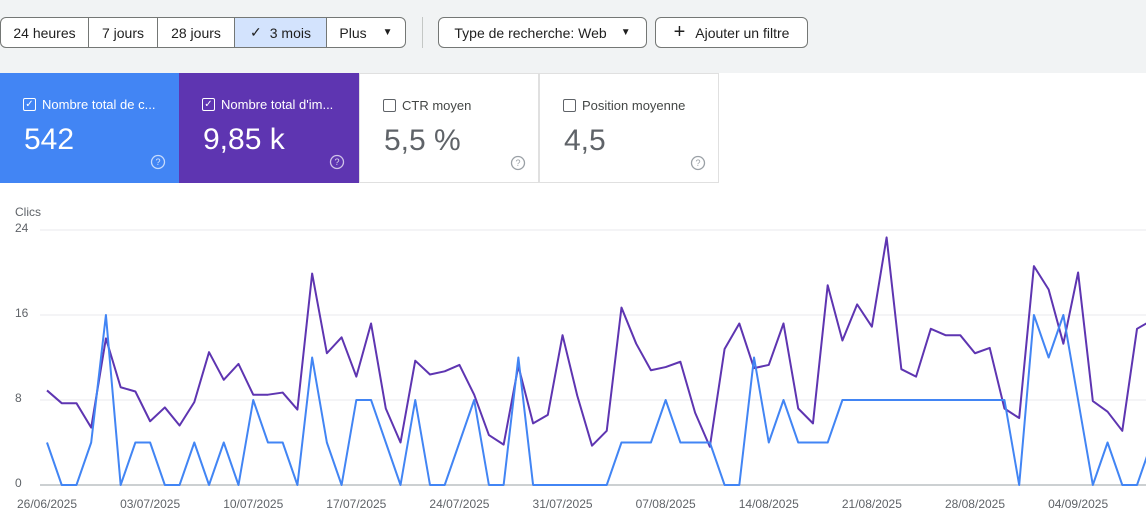 This screenshot has height=527, width=1146. Describe the element at coordinates (422, 140) in the screenshot. I see `metric-value: 5,5 %` at that location.